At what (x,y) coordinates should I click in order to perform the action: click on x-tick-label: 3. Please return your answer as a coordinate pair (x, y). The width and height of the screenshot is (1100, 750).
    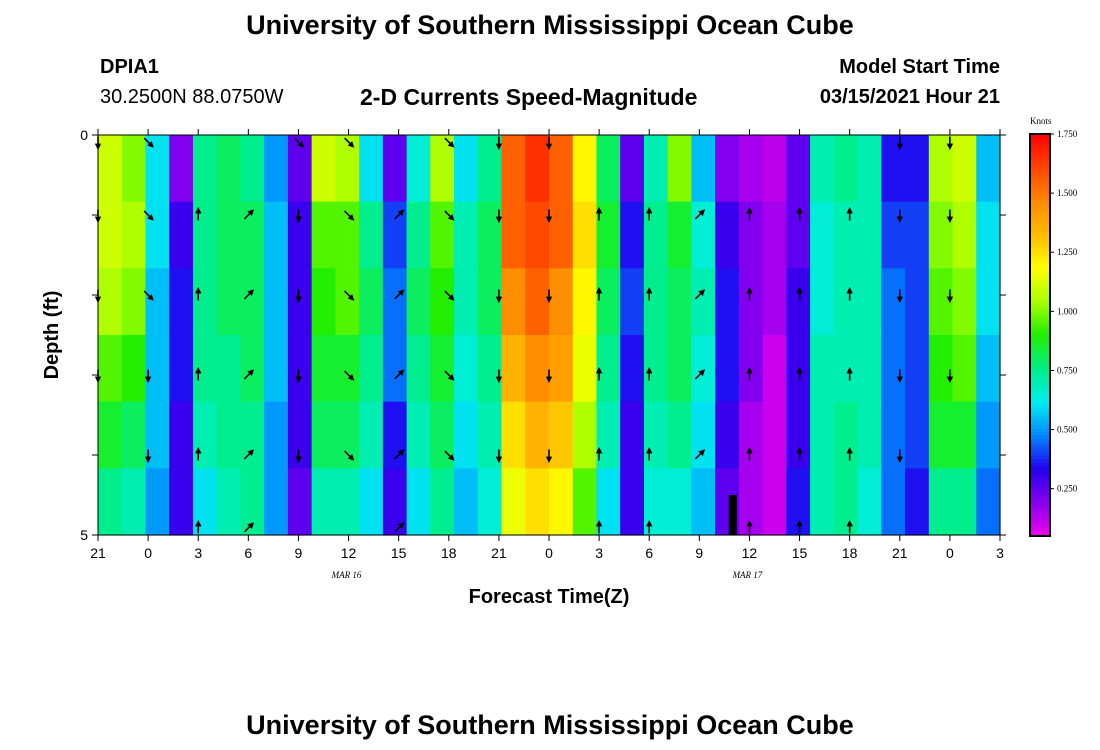
    Looking at the image, I should click on (1000, 553).